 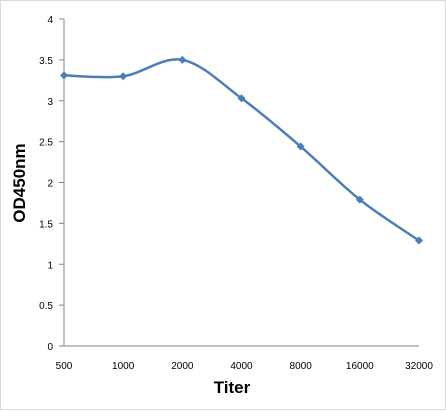 I want to click on y-tick-label: 3.5, so click(x=46, y=61).